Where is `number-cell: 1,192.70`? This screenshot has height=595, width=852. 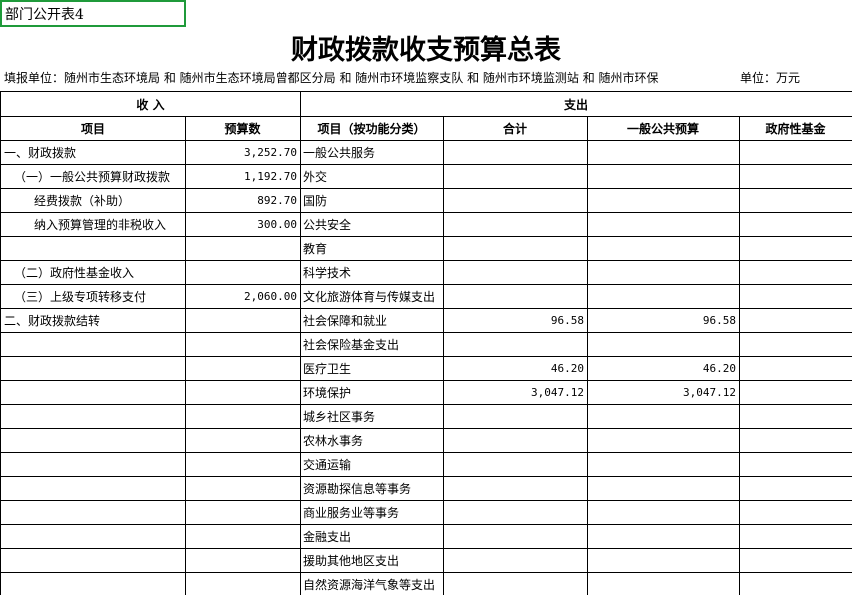
number-cell: 1,192.70 is located at coordinates (243, 176).